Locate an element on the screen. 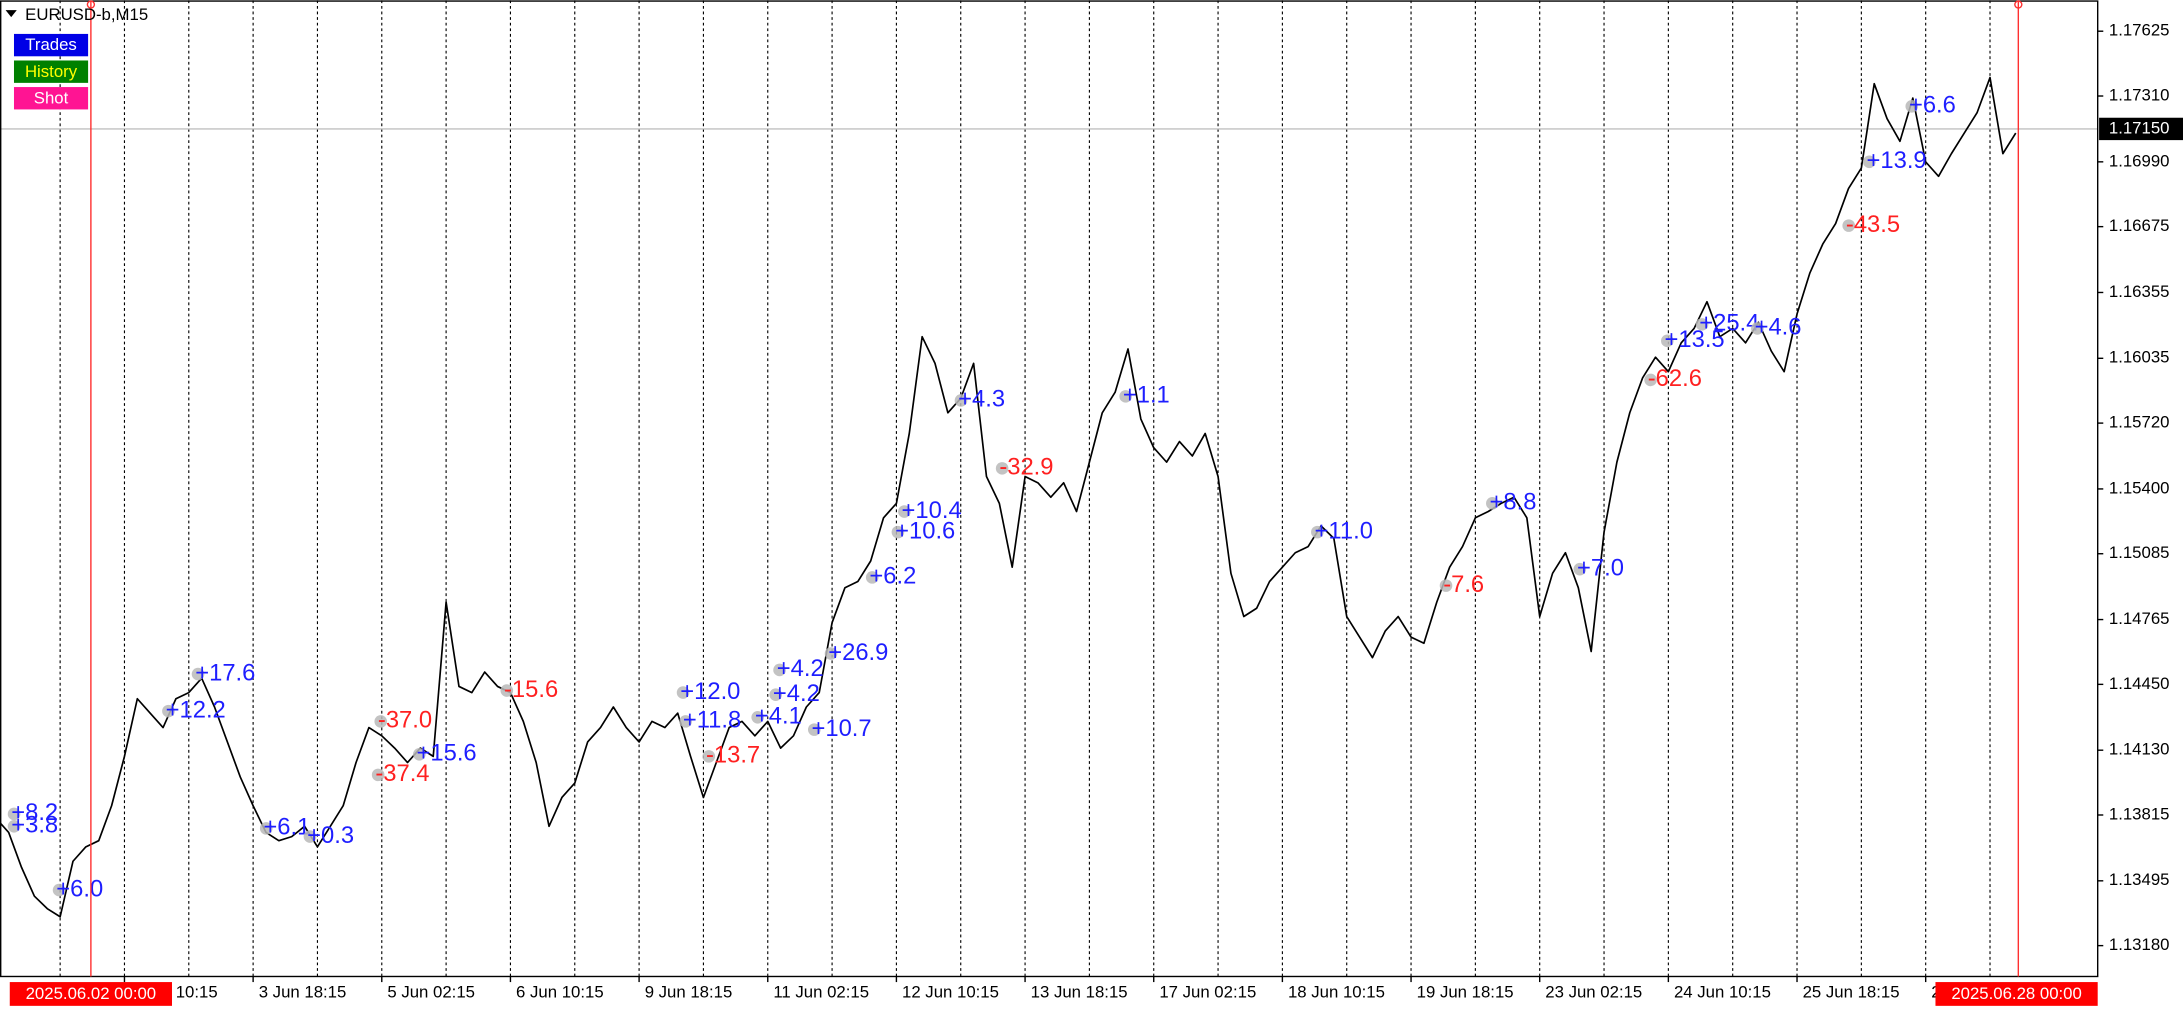 The image size is (2183, 1009). trade-label: +8.8 is located at coordinates (1513, 502).